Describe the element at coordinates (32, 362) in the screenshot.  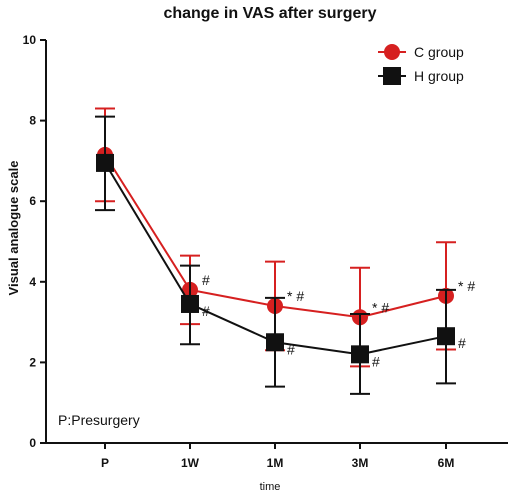
I see `y-tick-label: 2` at that location.